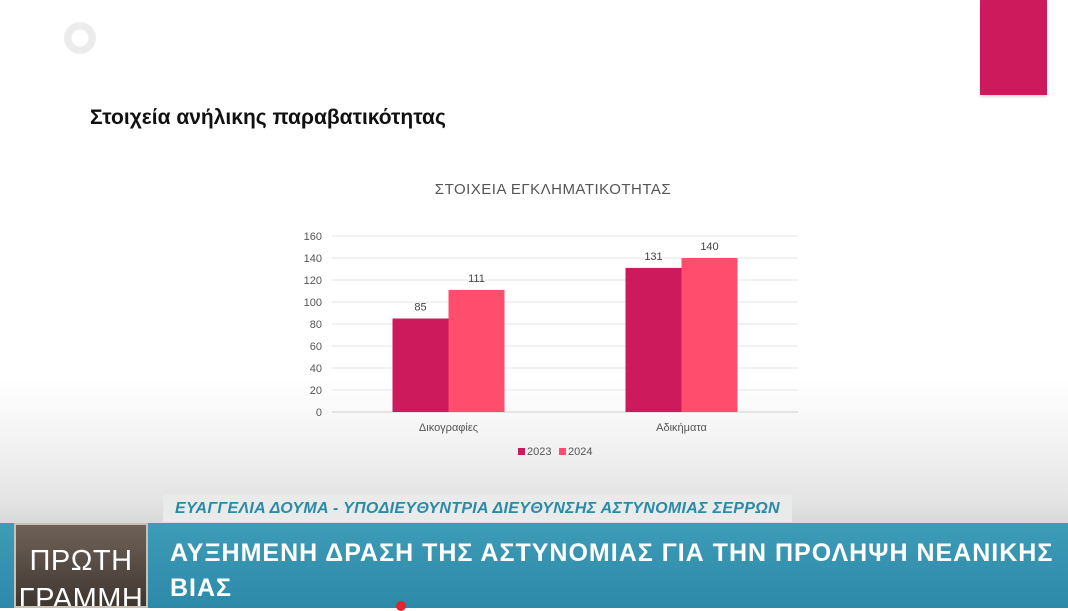  I want to click on y-tick-label: 0, so click(319, 413).